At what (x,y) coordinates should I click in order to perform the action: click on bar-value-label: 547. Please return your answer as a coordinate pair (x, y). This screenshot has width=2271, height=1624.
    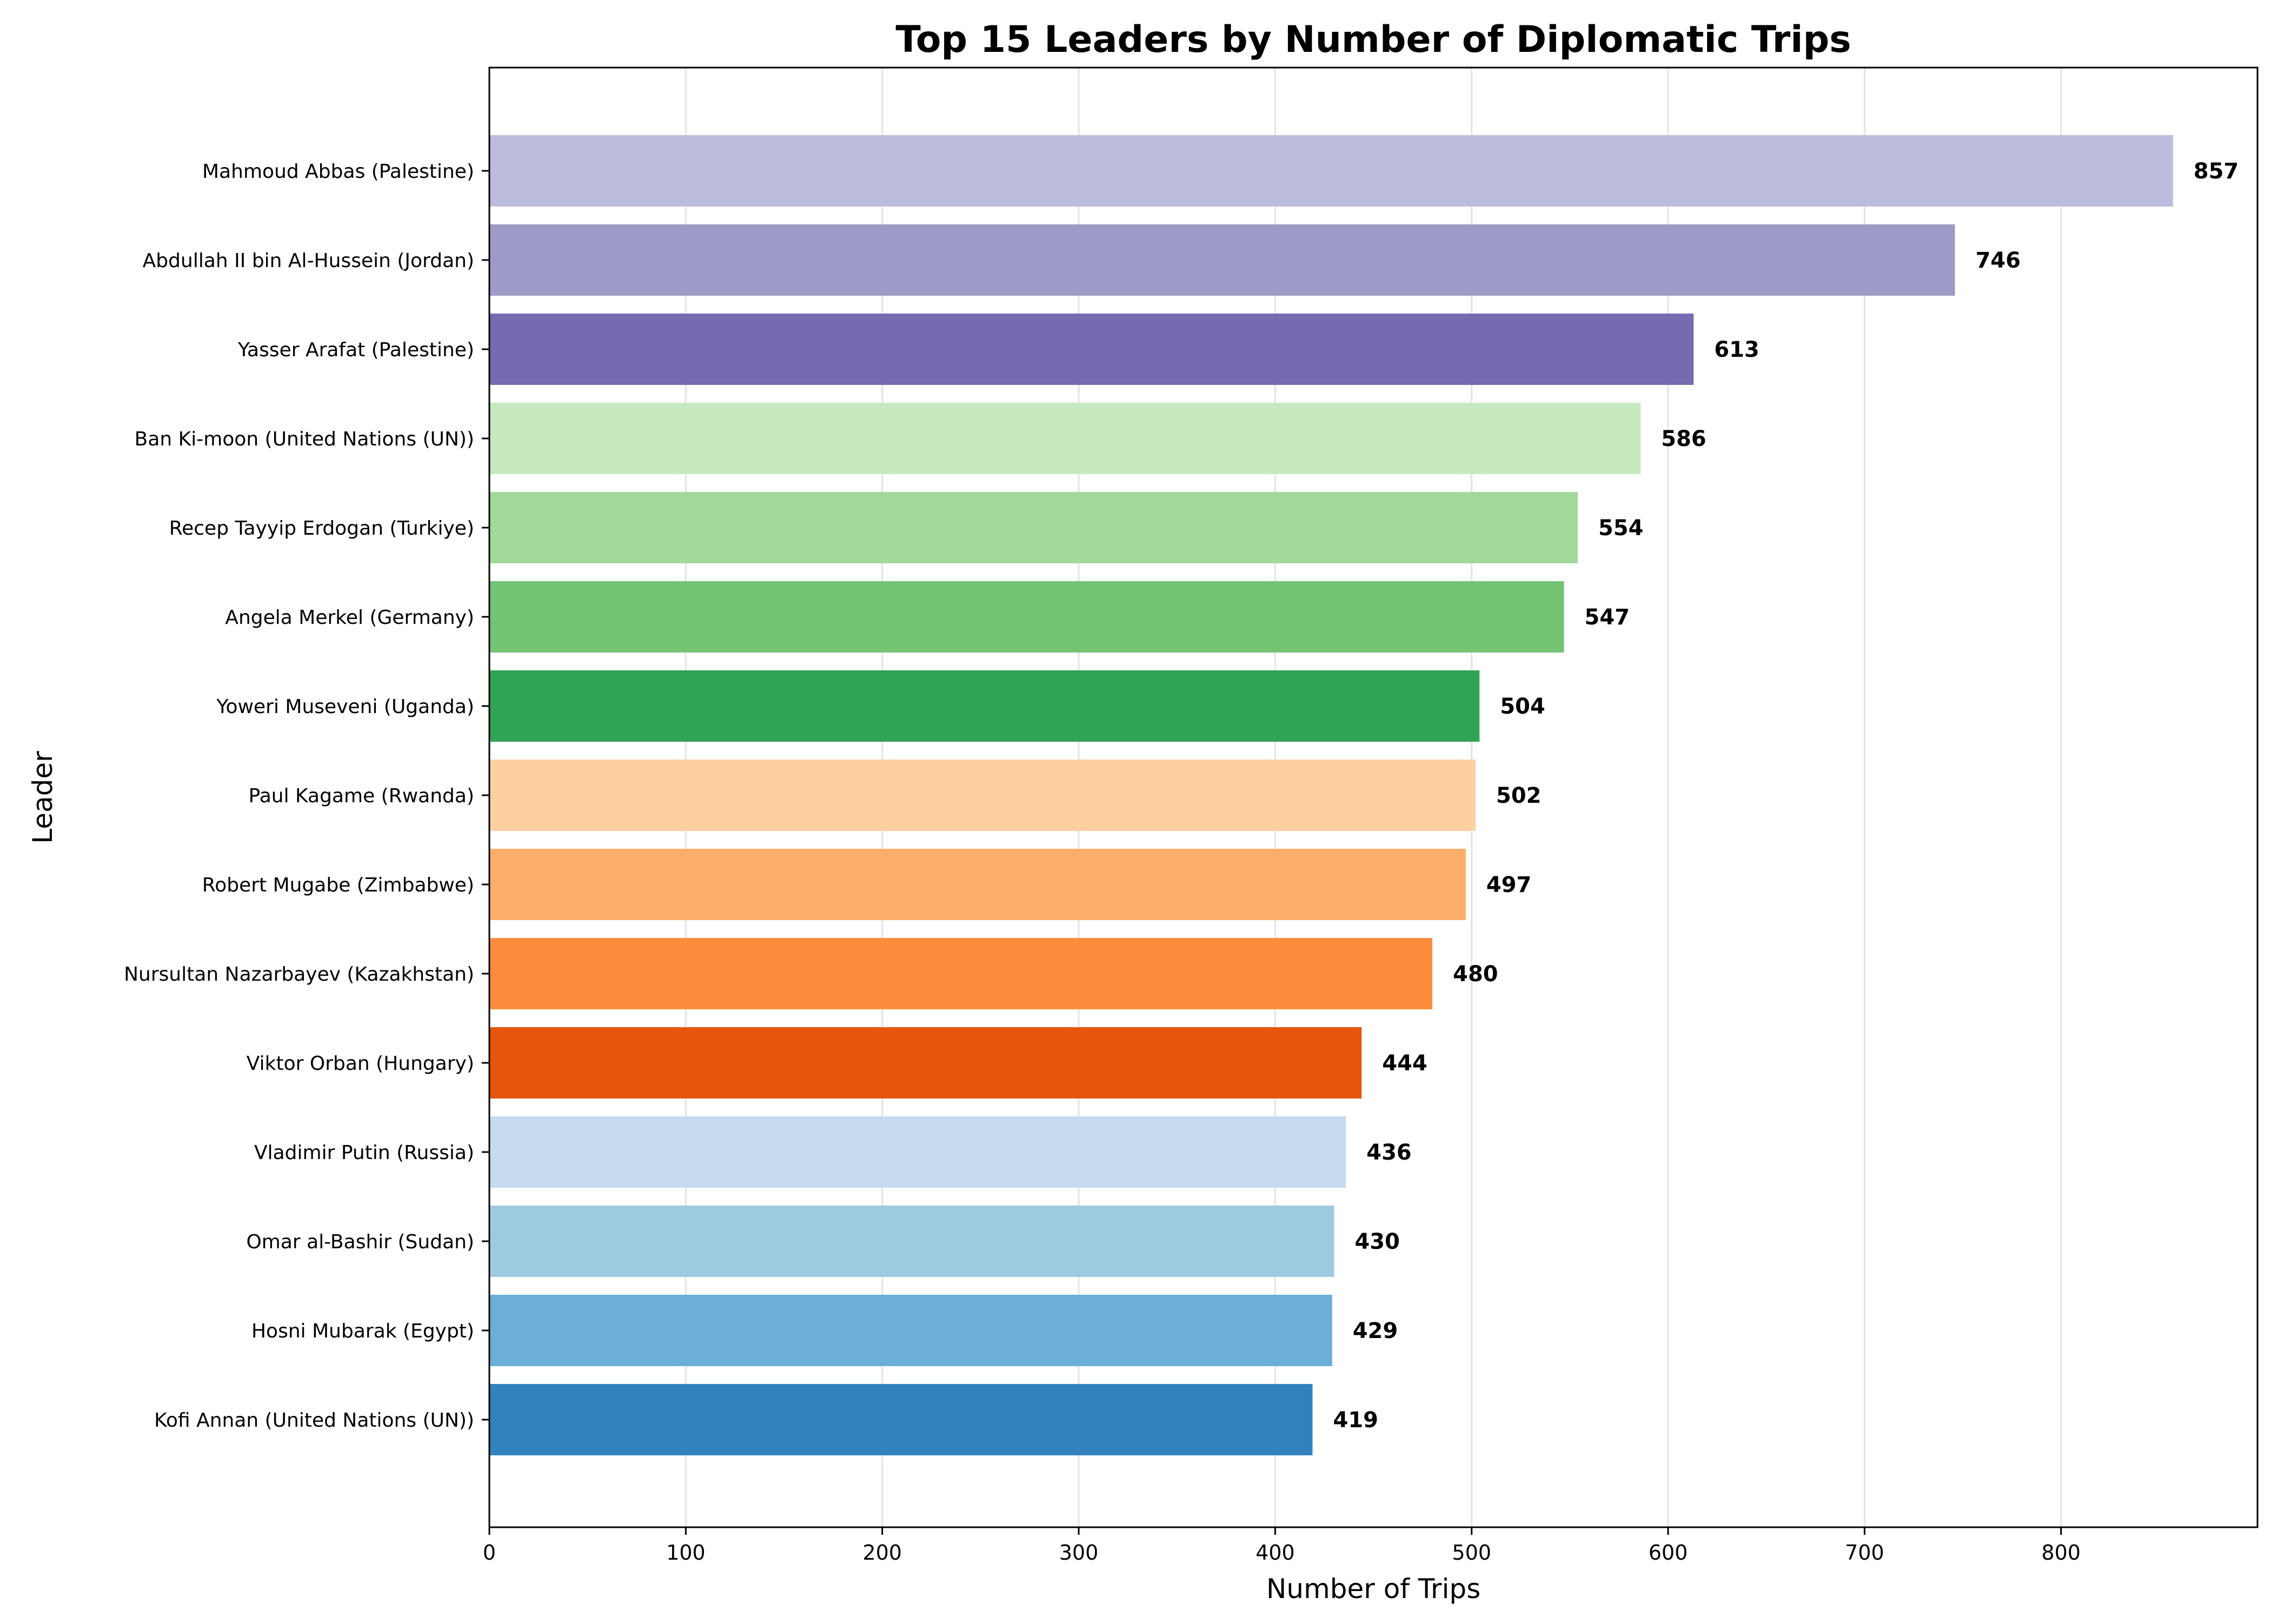
    Looking at the image, I should click on (1607, 617).